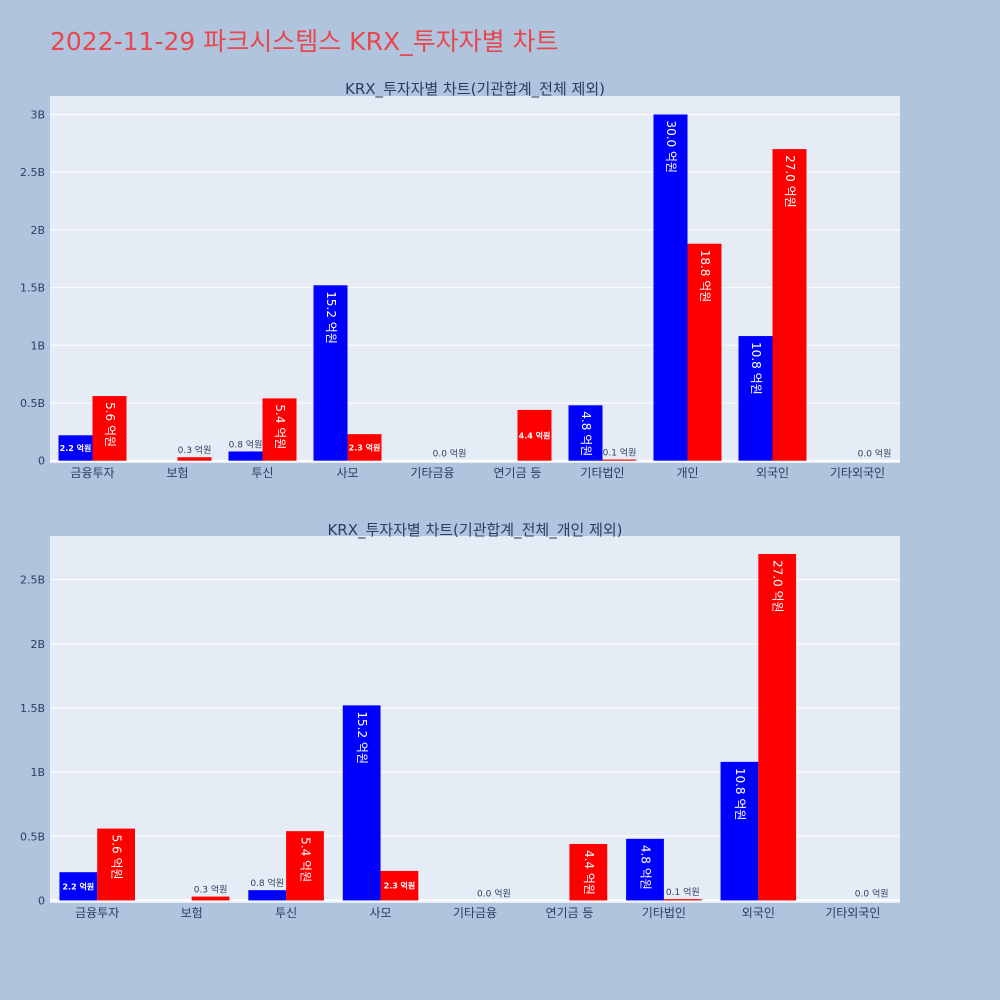 The image size is (1000, 1000). Describe the element at coordinates (37, 114) in the screenshot. I see `y-tick-label: 3B` at that location.